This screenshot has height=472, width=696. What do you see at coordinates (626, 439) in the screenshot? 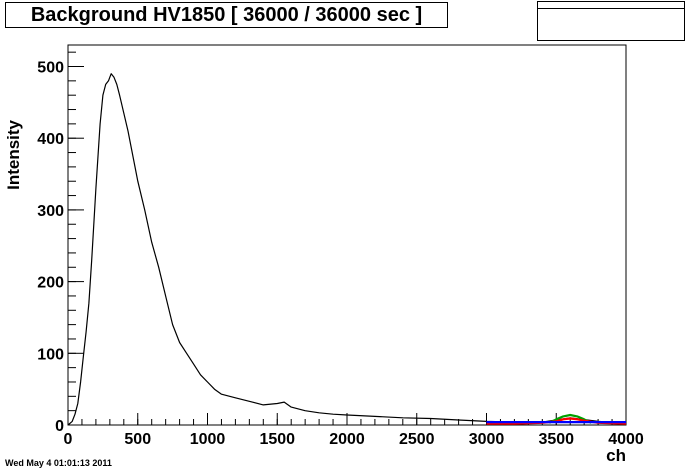
I see `x-tick-label: 4000` at bounding box center [626, 439].